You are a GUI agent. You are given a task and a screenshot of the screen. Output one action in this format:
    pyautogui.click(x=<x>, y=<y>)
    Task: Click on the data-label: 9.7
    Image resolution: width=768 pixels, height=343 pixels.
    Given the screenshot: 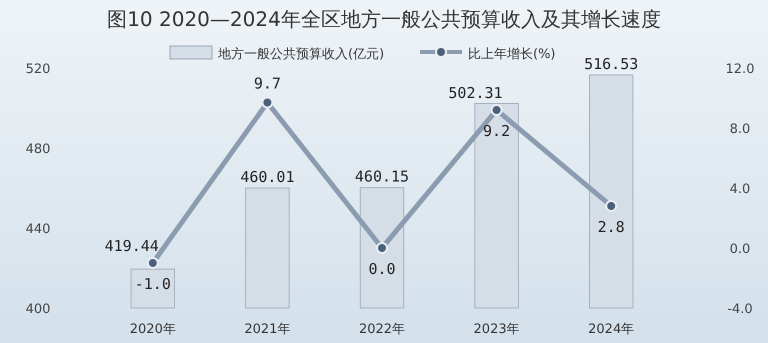 What is the action you would take?
    pyautogui.click(x=267, y=83)
    